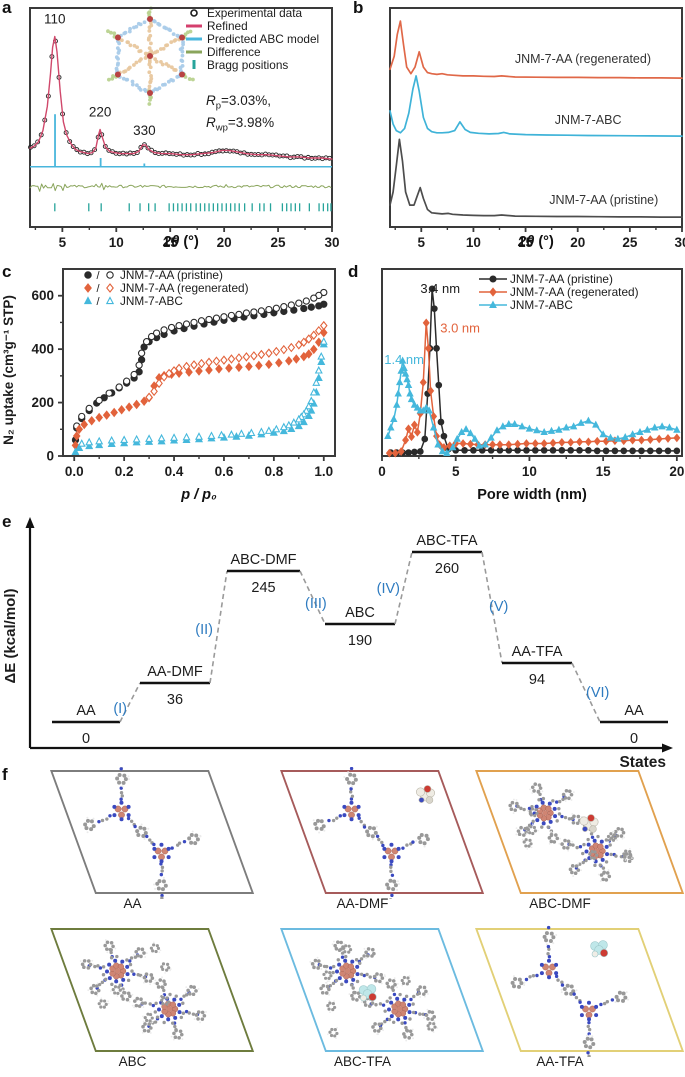 This screenshot has width=685, height=1077. Describe the element at coordinates (460, 327) in the screenshot. I see `pore-size-annotation: 3.0 nm` at that location.